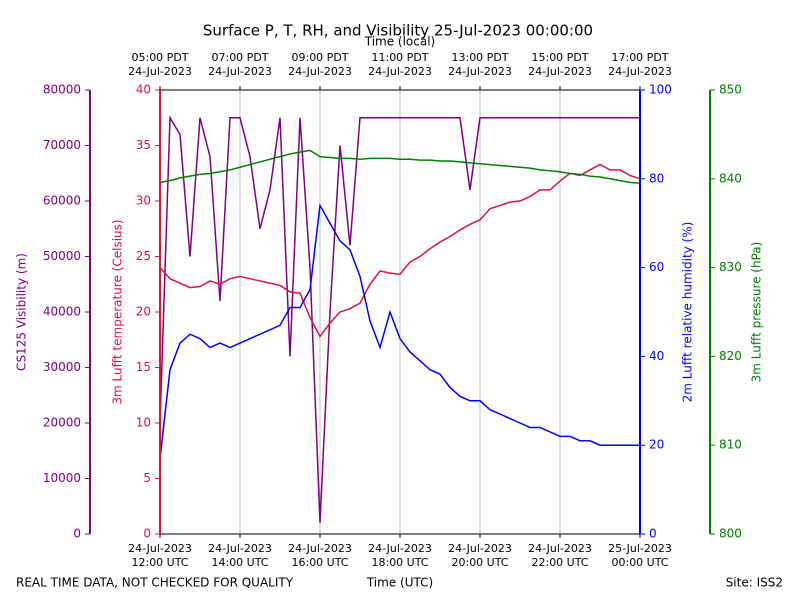  I want to click on y2-tick-label: 80, so click(656, 178).